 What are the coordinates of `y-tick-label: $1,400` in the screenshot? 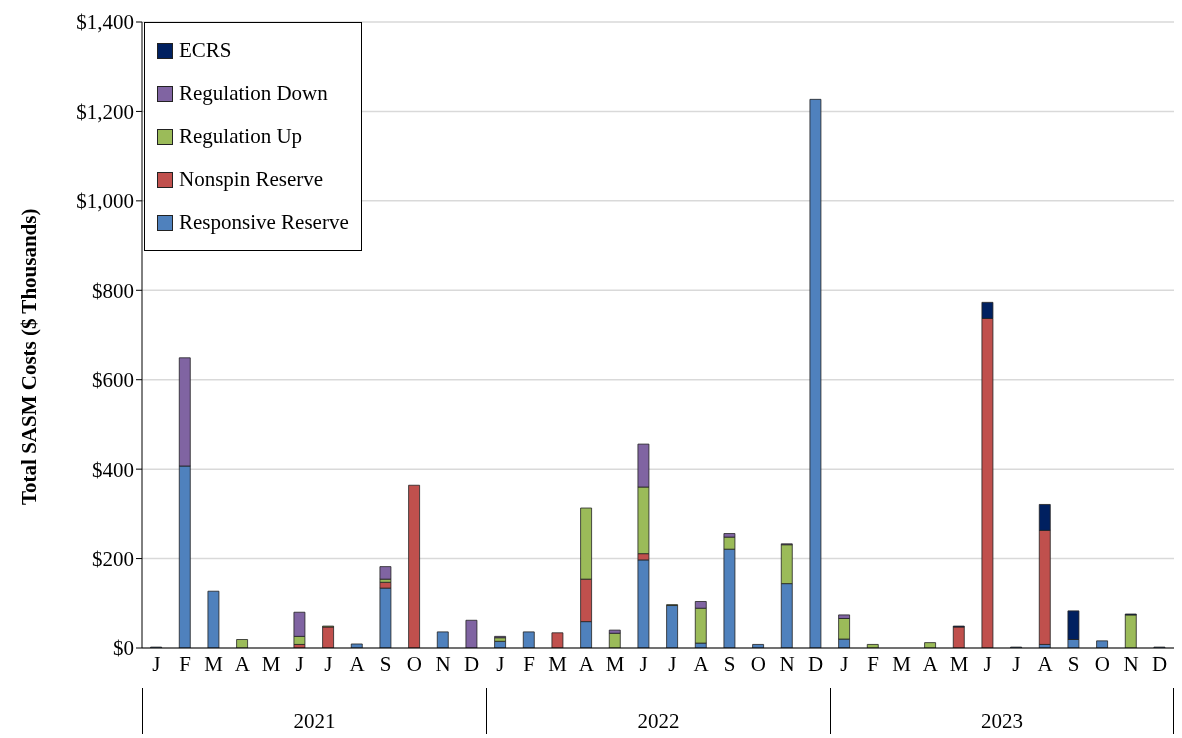 It's located at (105, 22).